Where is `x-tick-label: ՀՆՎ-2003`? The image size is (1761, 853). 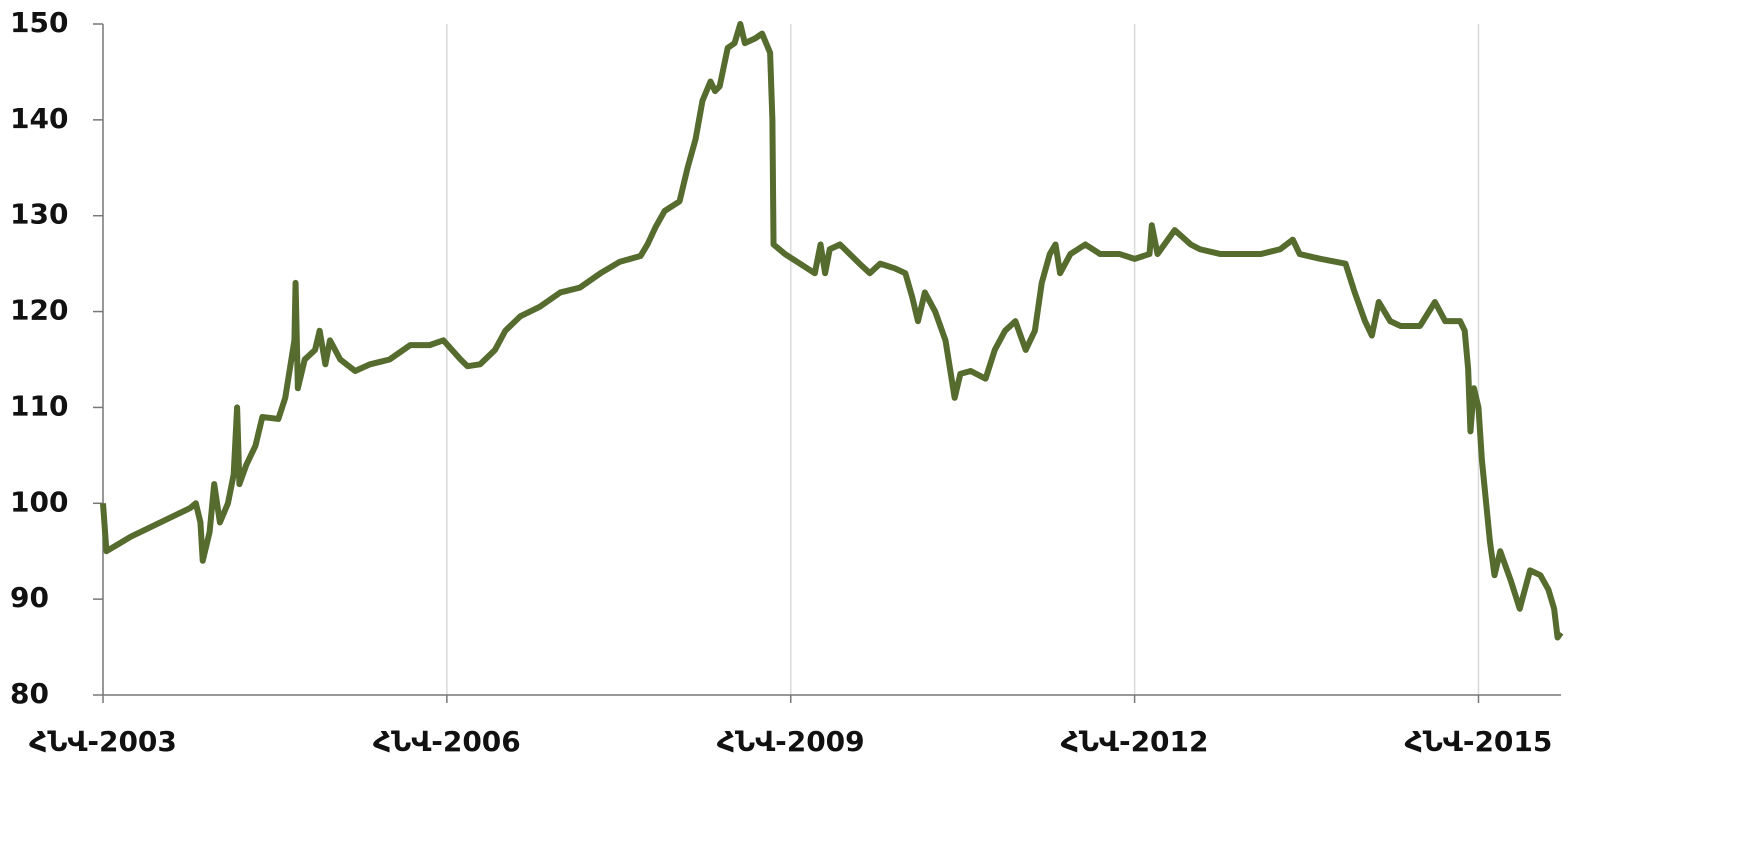 x-tick-label: ՀՆՎ-2003 is located at coordinates (103, 741).